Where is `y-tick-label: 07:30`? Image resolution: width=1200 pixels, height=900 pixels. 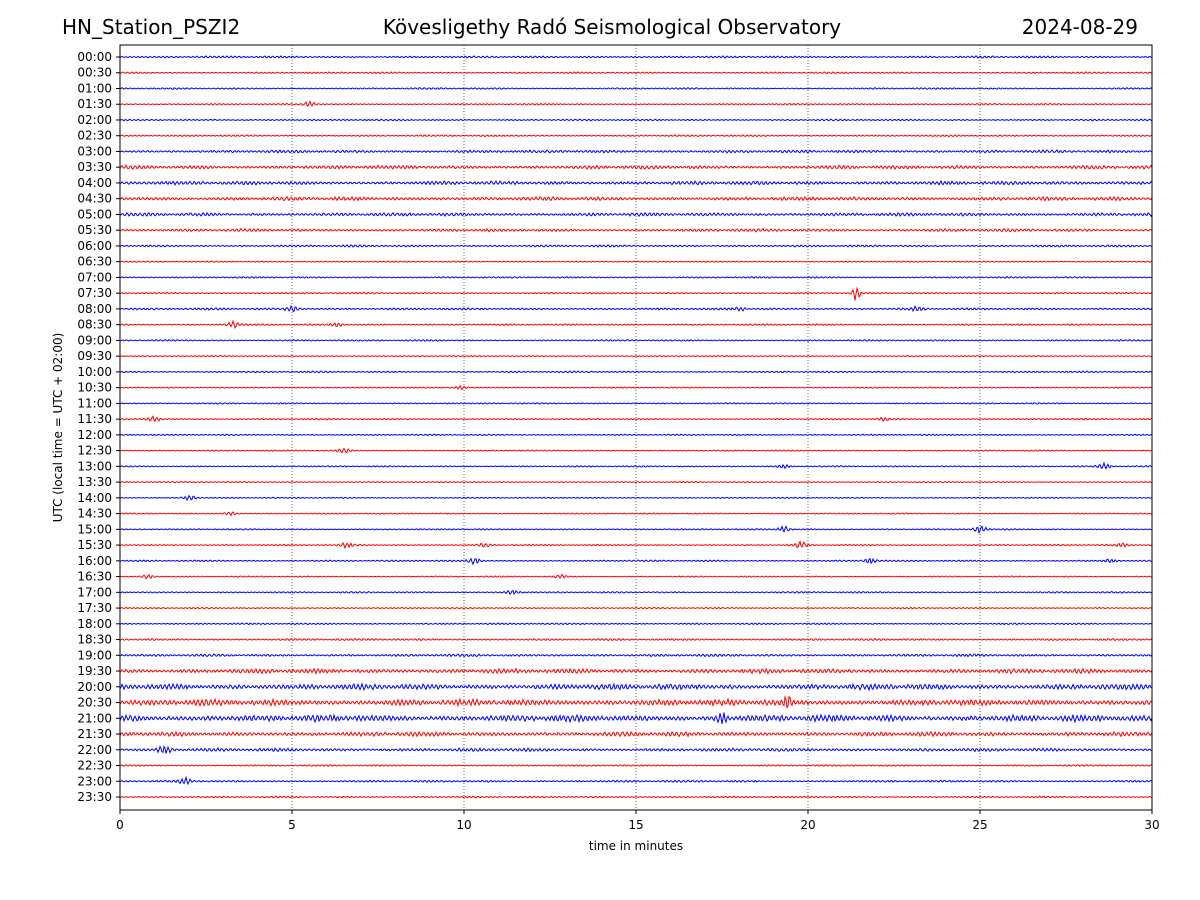 y-tick-label: 07:30 is located at coordinates (94, 293).